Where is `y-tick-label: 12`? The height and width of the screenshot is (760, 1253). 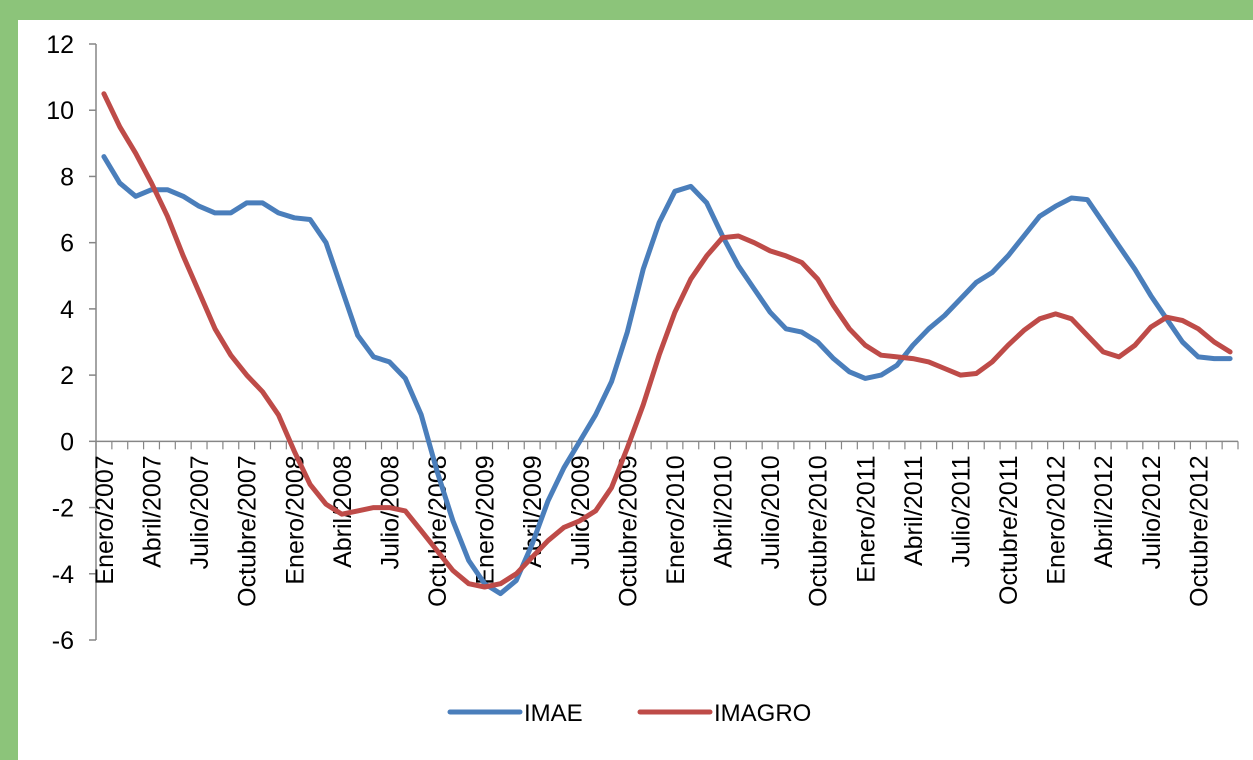
y-tick-label: 12 is located at coordinates (60, 45).